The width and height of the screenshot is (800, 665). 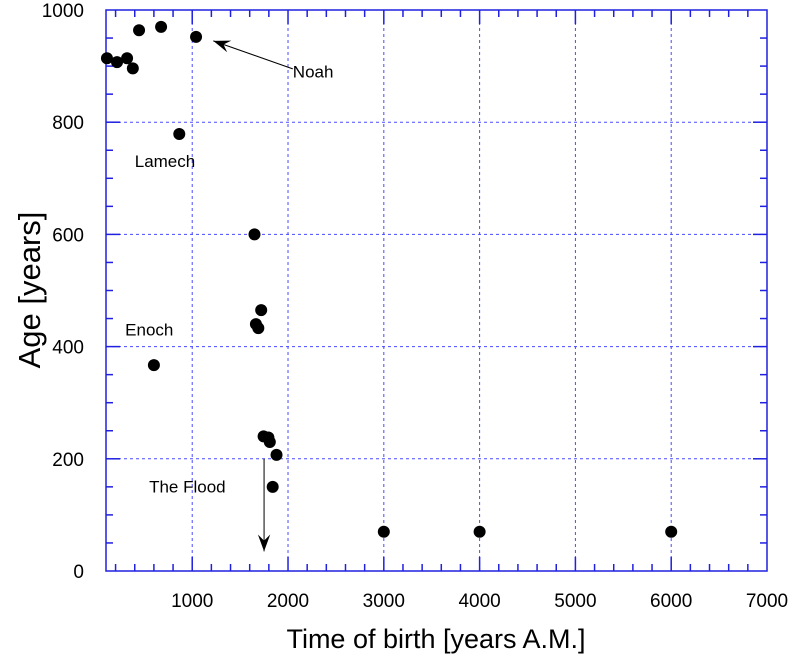 I want to click on y-tick-label: 400, so click(x=68, y=348).